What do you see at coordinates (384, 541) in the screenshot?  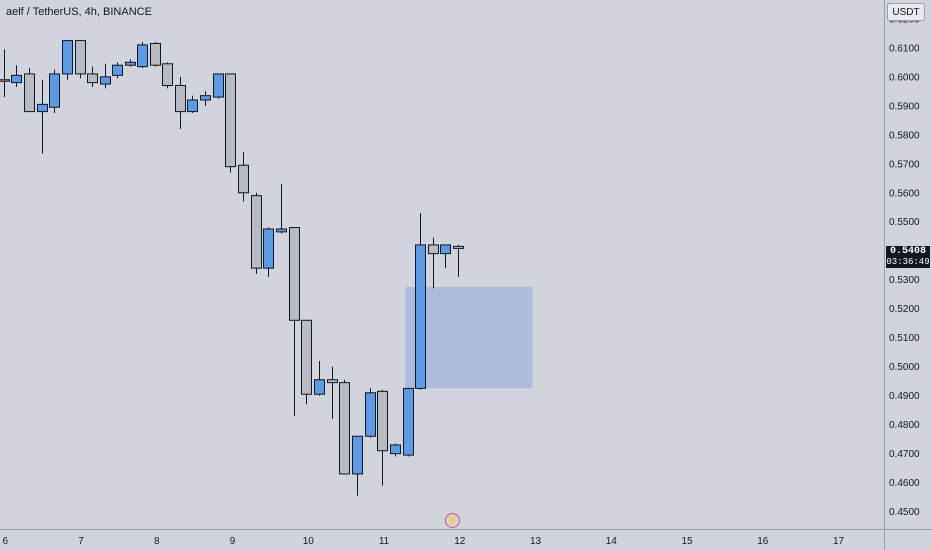 I see `x-tick-label: 11` at bounding box center [384, 541].